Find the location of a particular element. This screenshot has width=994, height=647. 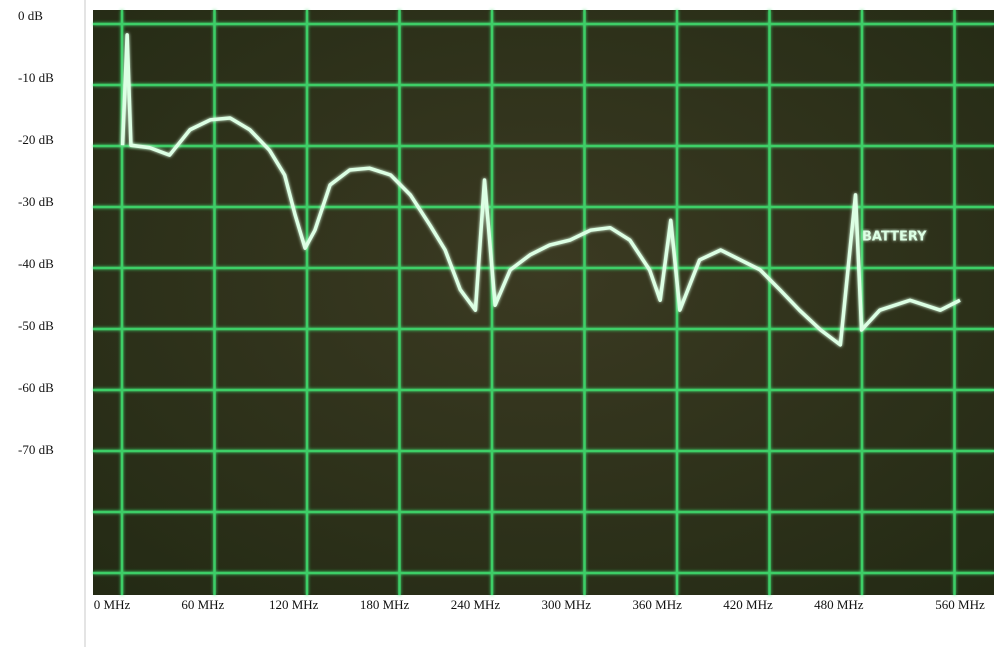

y-tick-label: -70 dB is located at coordinates (36, 449).